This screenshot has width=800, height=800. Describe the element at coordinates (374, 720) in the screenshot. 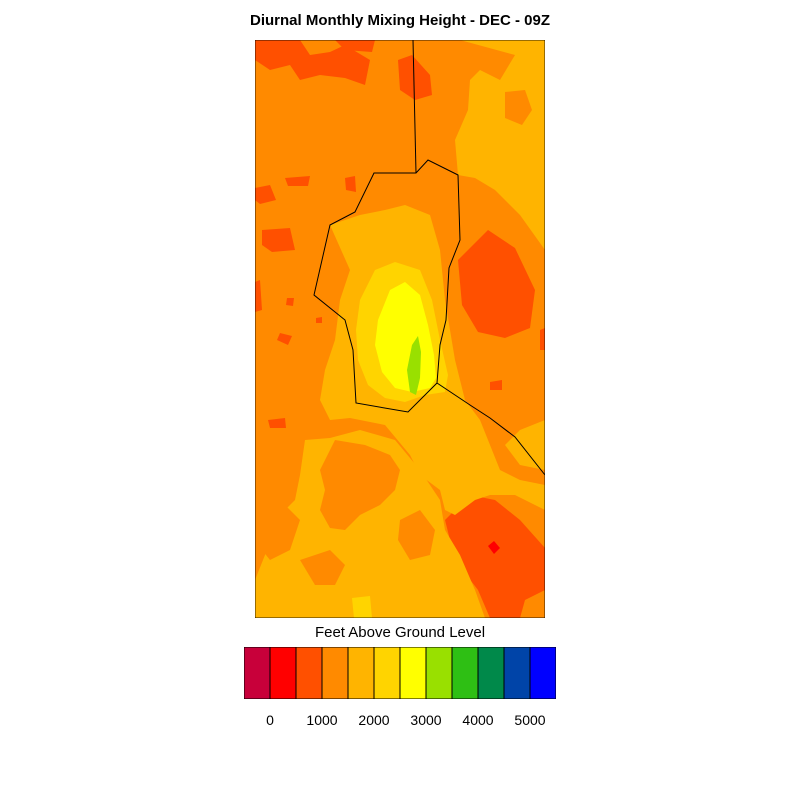

I see `colorbar-tick-label: 2000` at that location.